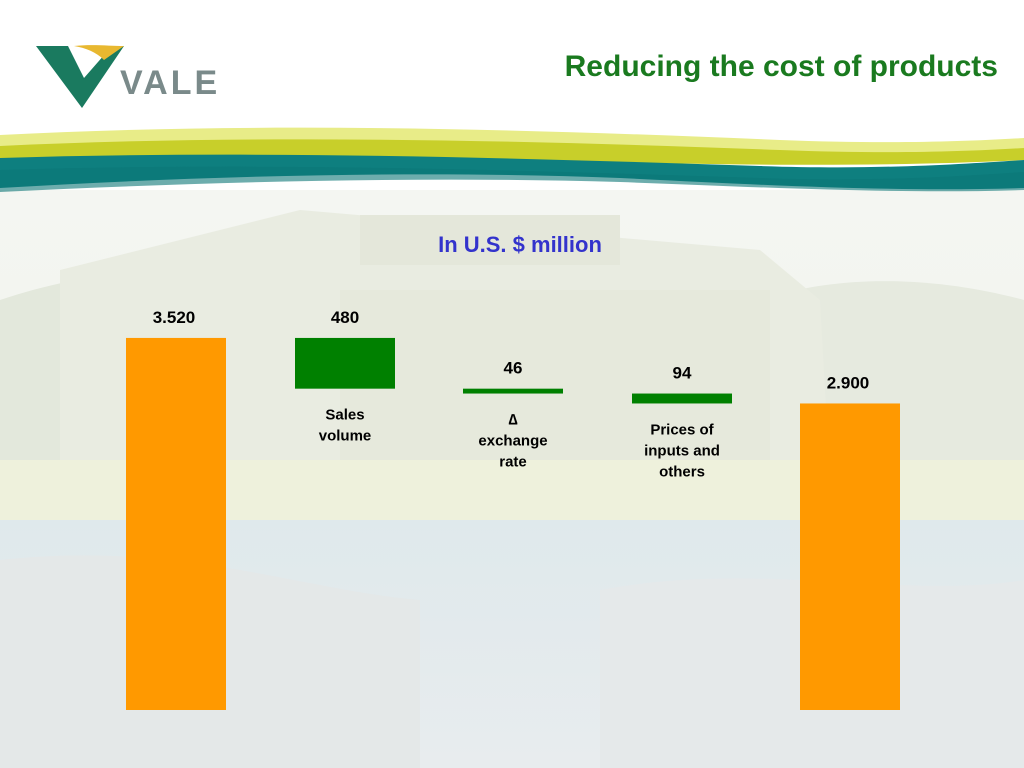 The width and height of the screenshot is (1024, 768). Describe the element at coordinates (345, 426) in the screenshot. I see `category-label-1: Sales volume` at that location.